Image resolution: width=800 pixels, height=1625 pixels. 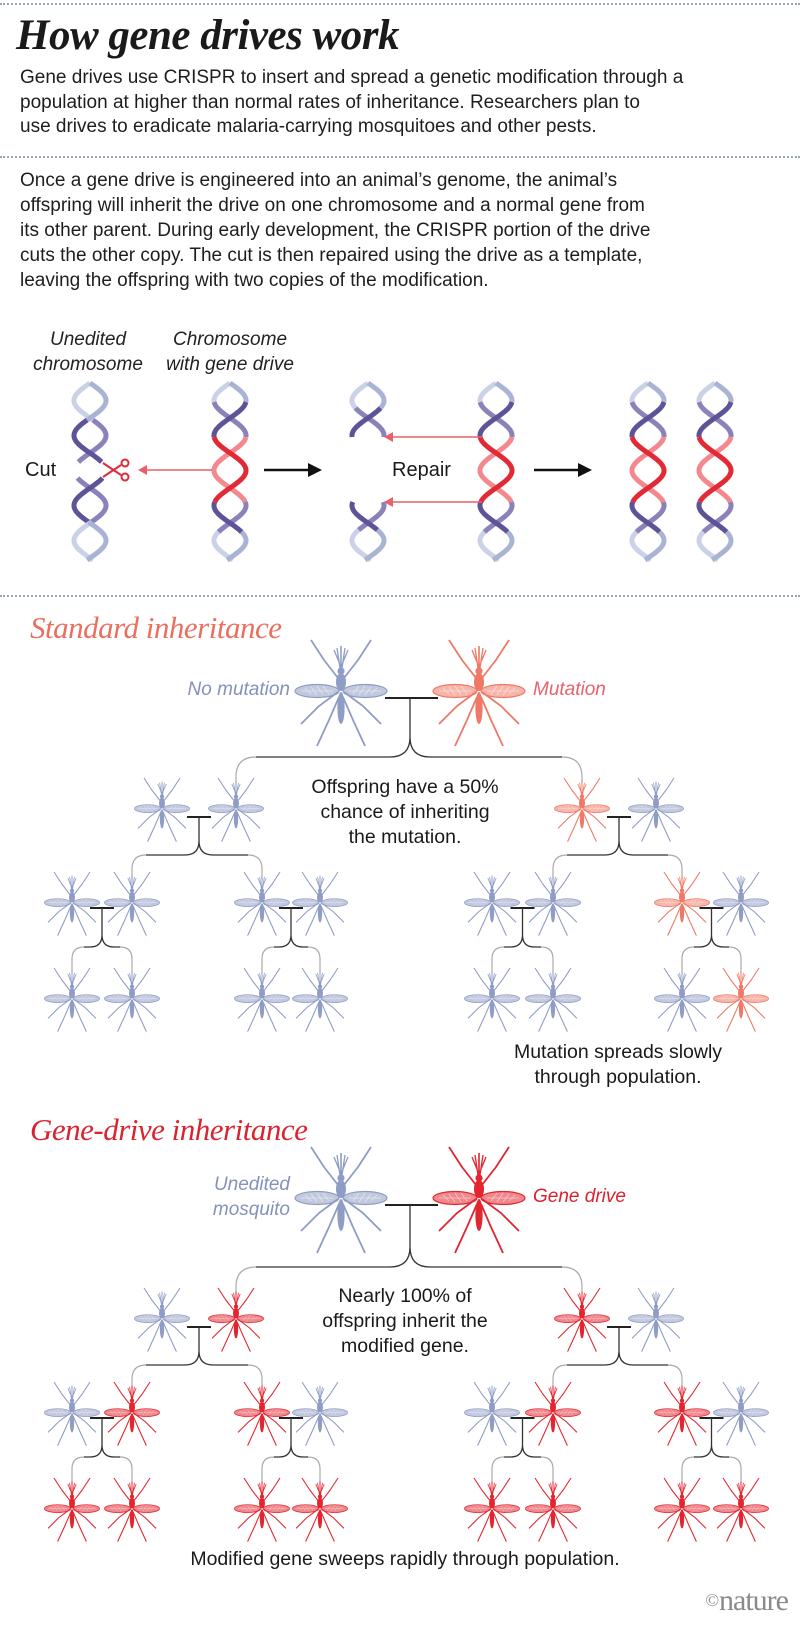 I want to click on chromosome-diagram, so click(x=402, y=471).